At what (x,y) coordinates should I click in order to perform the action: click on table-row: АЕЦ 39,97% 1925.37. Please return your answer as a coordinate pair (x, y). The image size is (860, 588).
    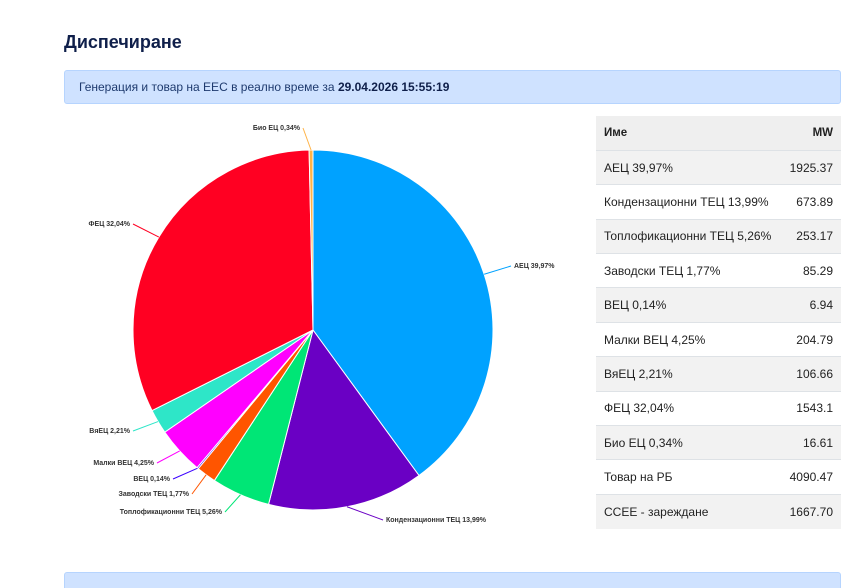
    Looking at the image, I should click on (718, 167).